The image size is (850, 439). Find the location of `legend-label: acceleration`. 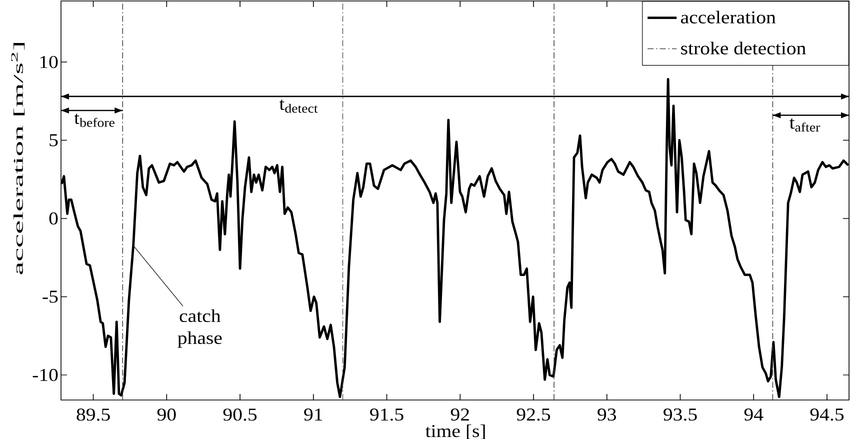

legend-label: acceleration is located at coordinates (728, 17).